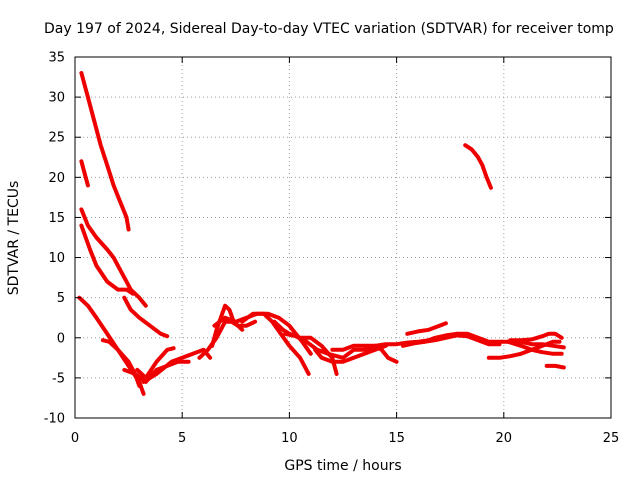  I want to click on x-tick-label: 15, so click(396, 438).